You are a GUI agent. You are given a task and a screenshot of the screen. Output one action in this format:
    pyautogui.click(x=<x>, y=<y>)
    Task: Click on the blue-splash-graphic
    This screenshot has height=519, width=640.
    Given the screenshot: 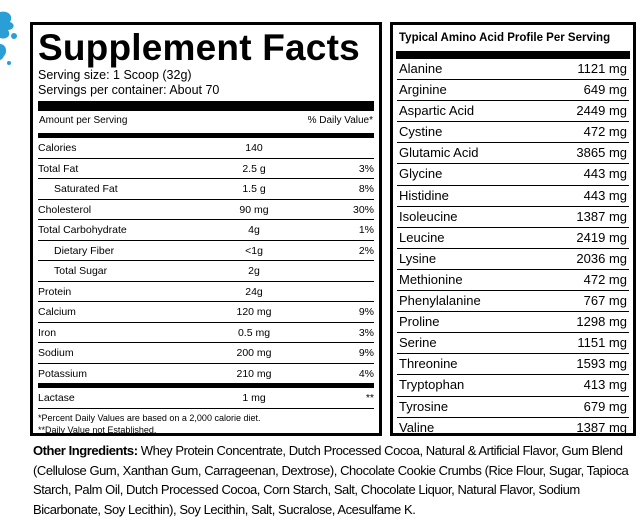 What is the action you would take?
    pyautogui.click(x=8, y=38)
    